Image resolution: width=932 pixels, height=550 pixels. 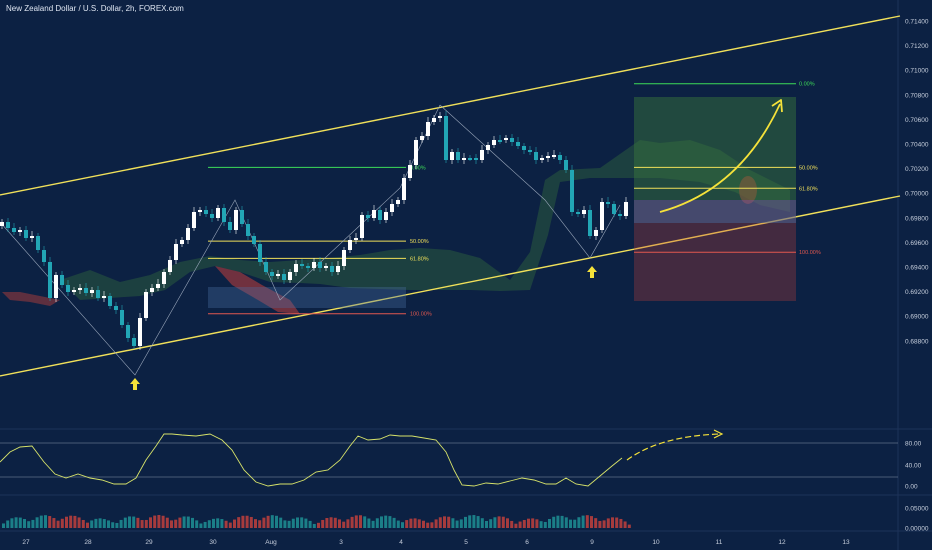 I want to click on volume-series, so click(x=316, y=521).